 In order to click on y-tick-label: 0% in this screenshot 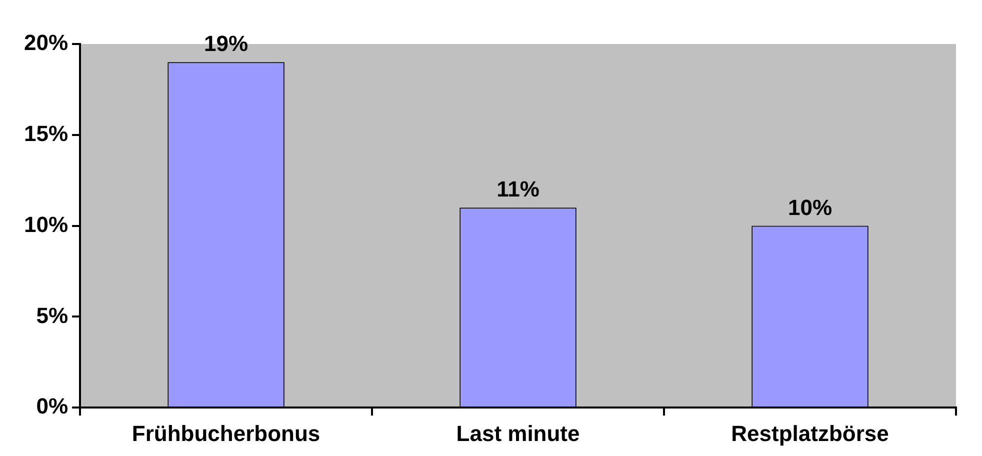, I will do `click(52, 406)`.